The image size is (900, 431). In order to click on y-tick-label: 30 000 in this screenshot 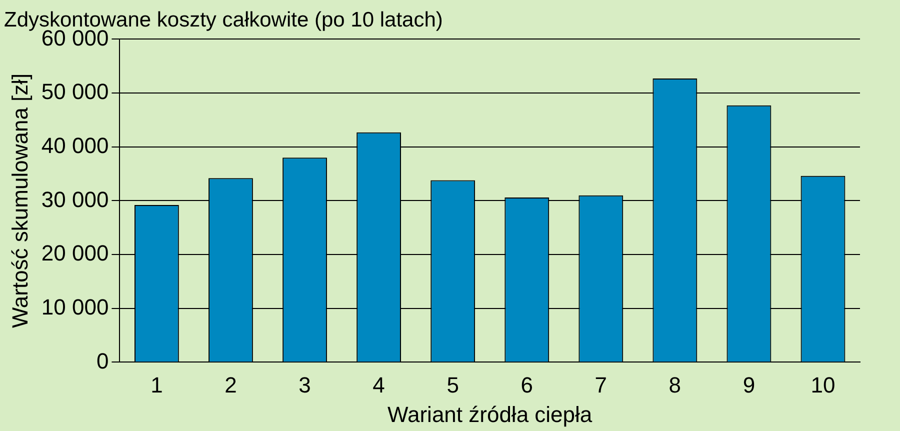, I will do `click(75, 199)`.